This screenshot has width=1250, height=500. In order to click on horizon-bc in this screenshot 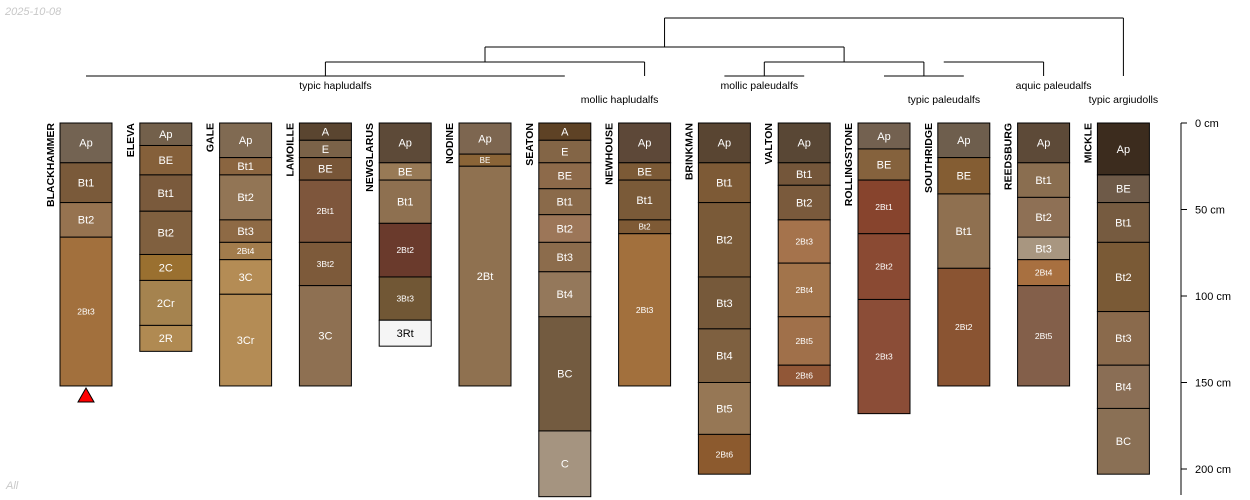, I will do `click(1123, 441)`.